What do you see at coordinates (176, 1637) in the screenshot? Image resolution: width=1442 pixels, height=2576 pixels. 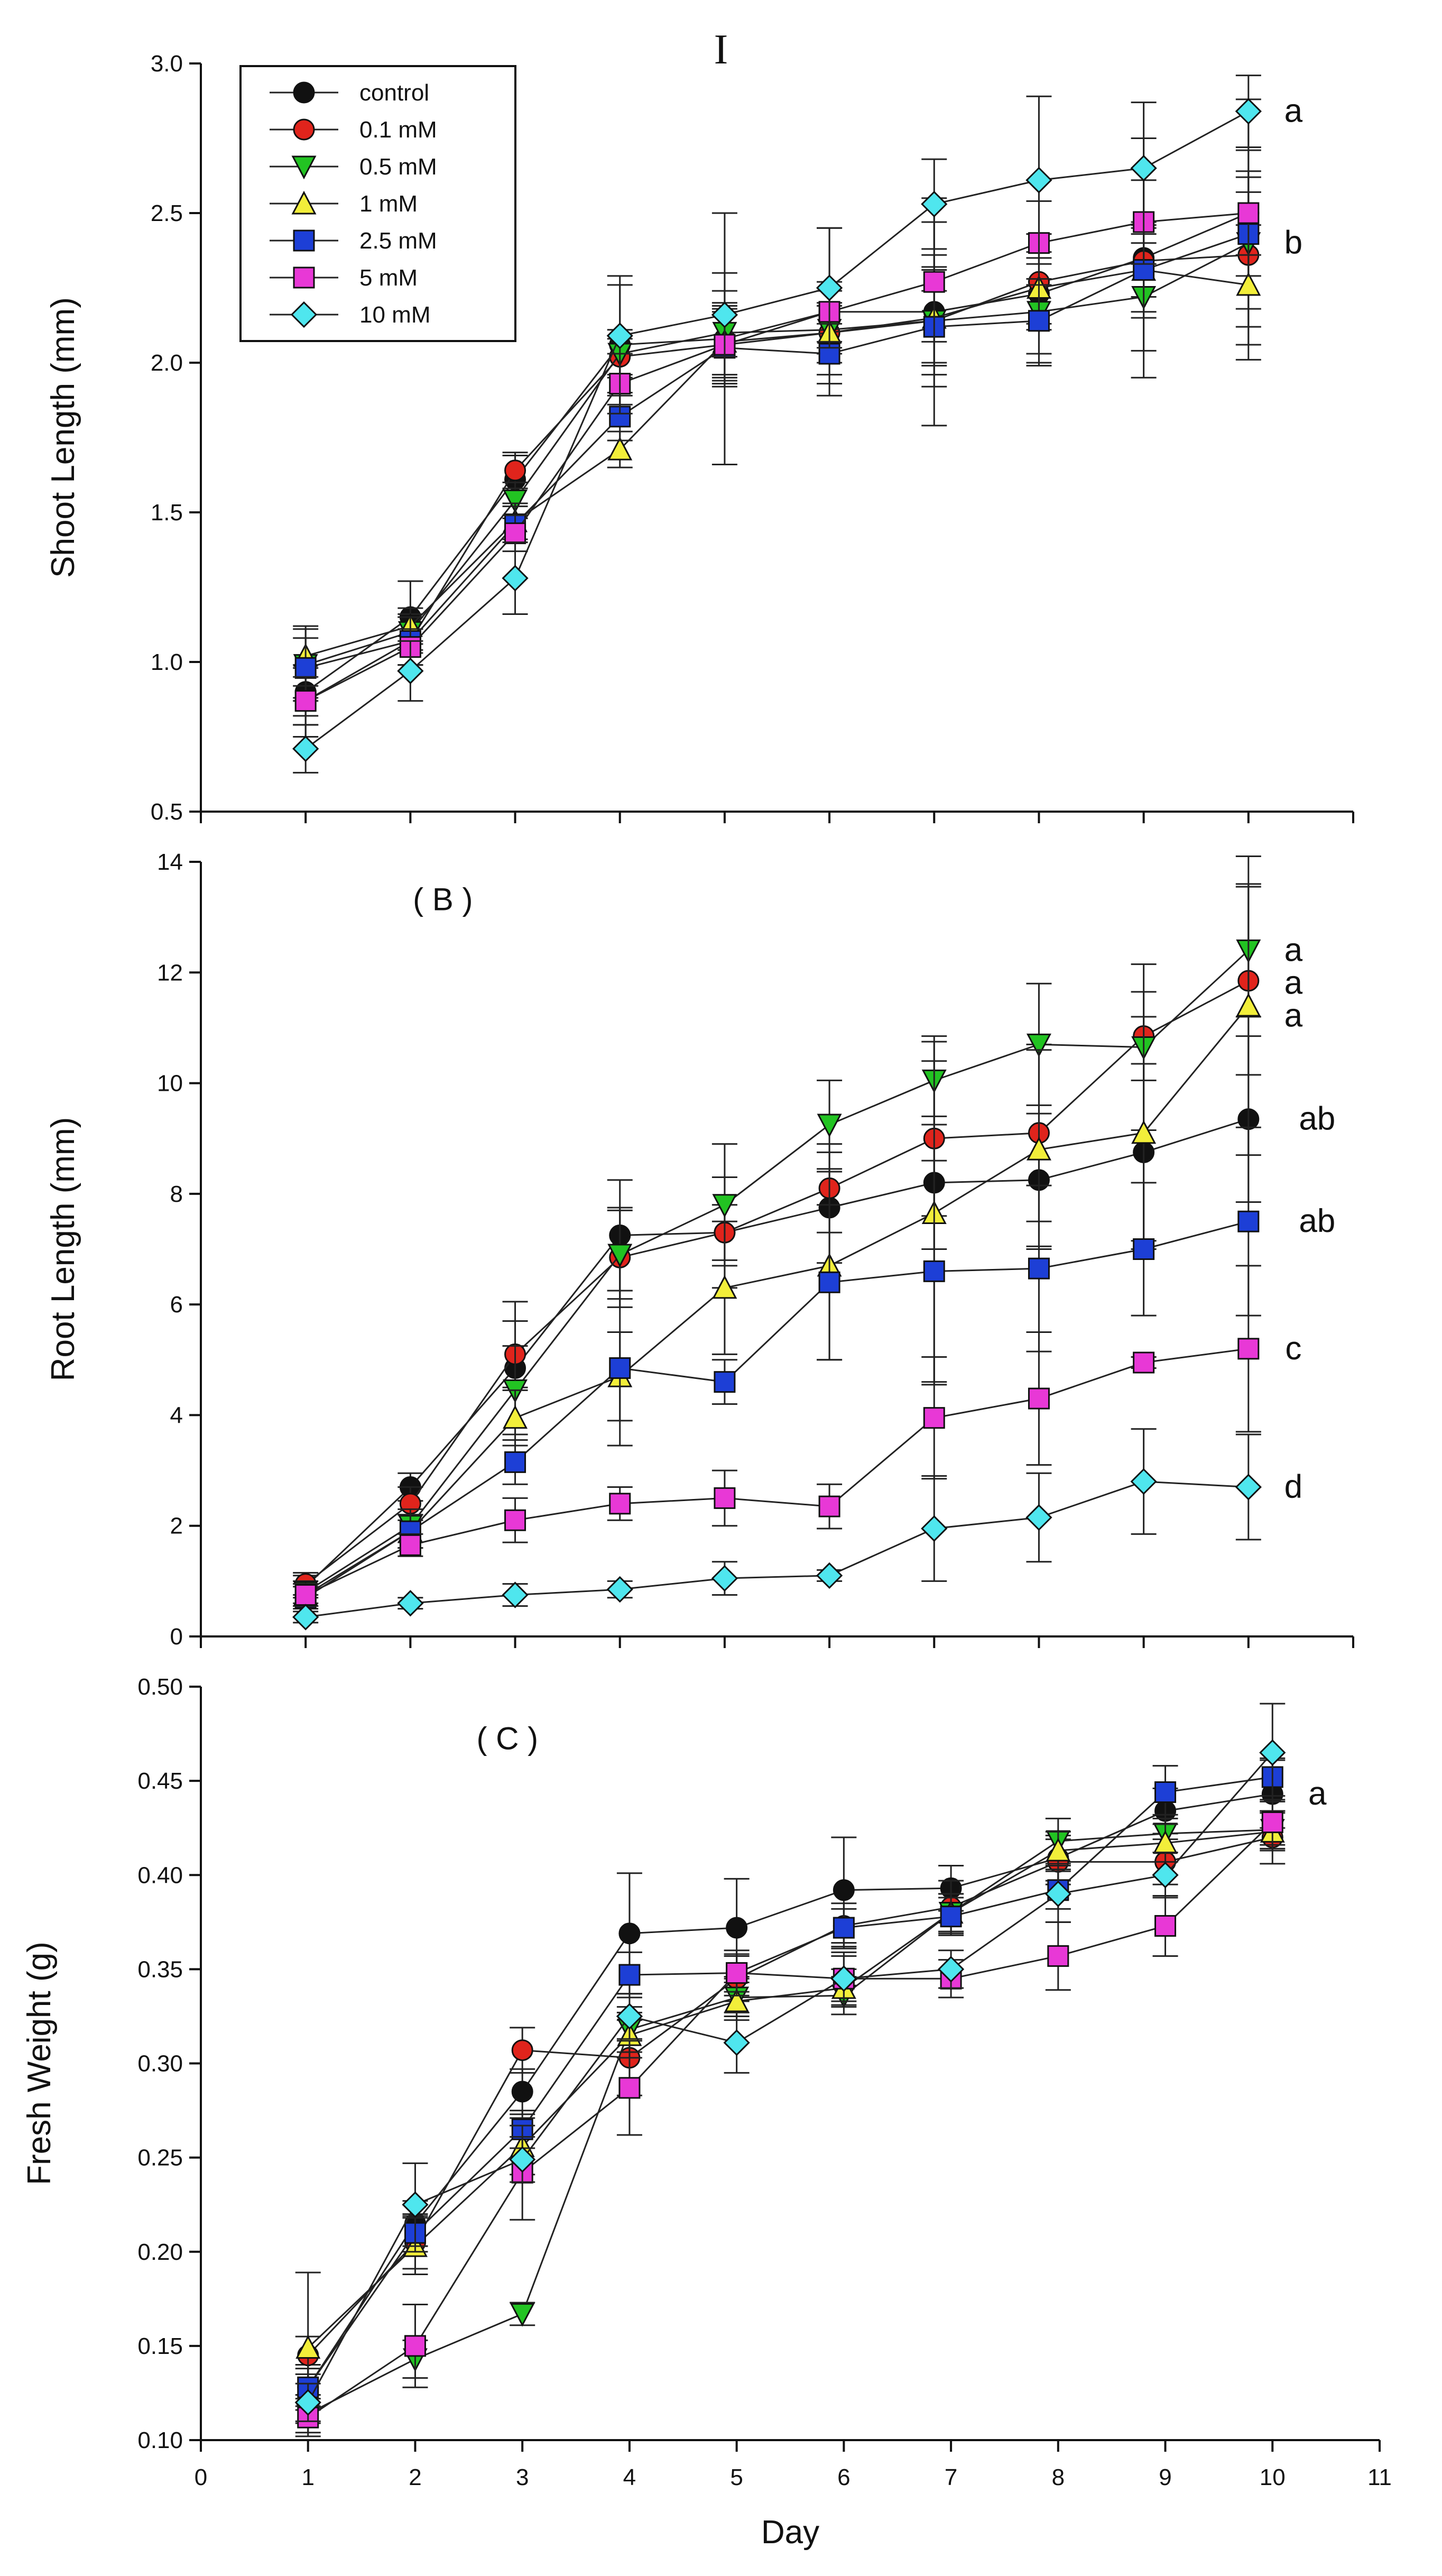 I see `y-tick-label: 0` at bounding box center [176, 1637].